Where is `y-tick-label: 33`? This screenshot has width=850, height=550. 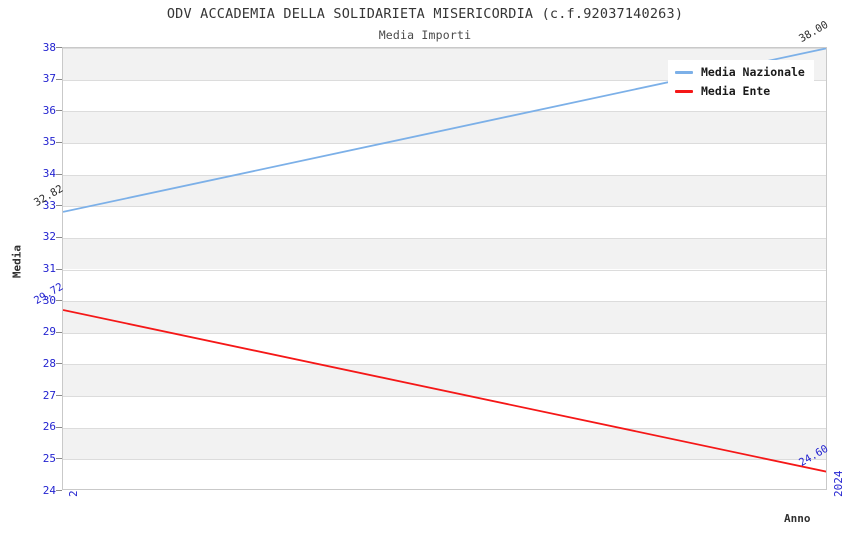 y-tick-label: 33 is located at coordinates (49, 205).